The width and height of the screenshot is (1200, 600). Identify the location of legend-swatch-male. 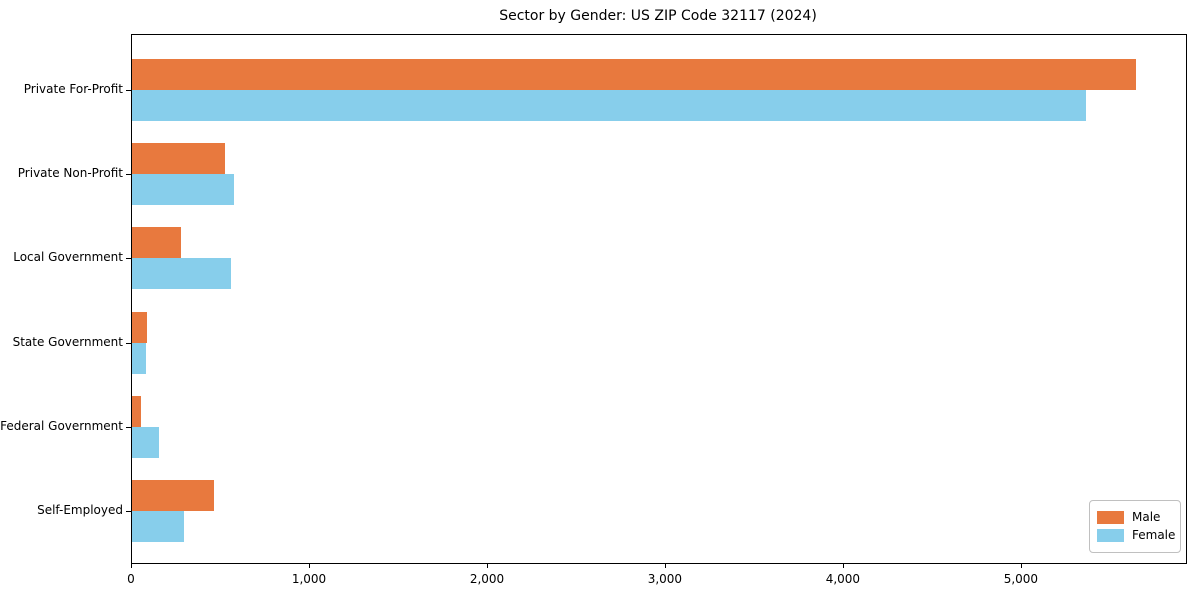
(1110, 517).